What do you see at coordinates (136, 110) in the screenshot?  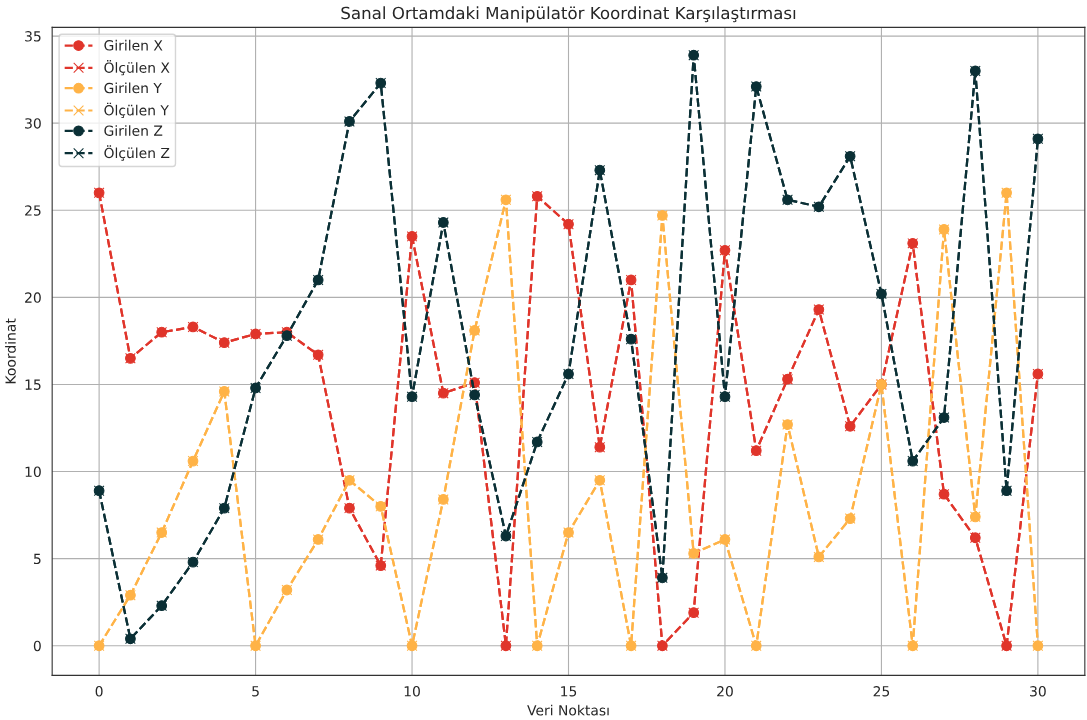 I see `legend-label: Ölçülen Y` at bounding box center [136, 110].